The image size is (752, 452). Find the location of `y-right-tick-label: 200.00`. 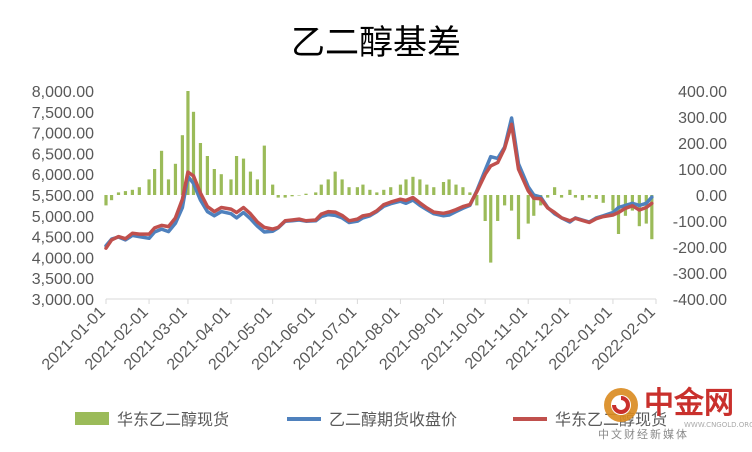

y-right-tick-label: 200.00 is located at coordinates (702, 144).